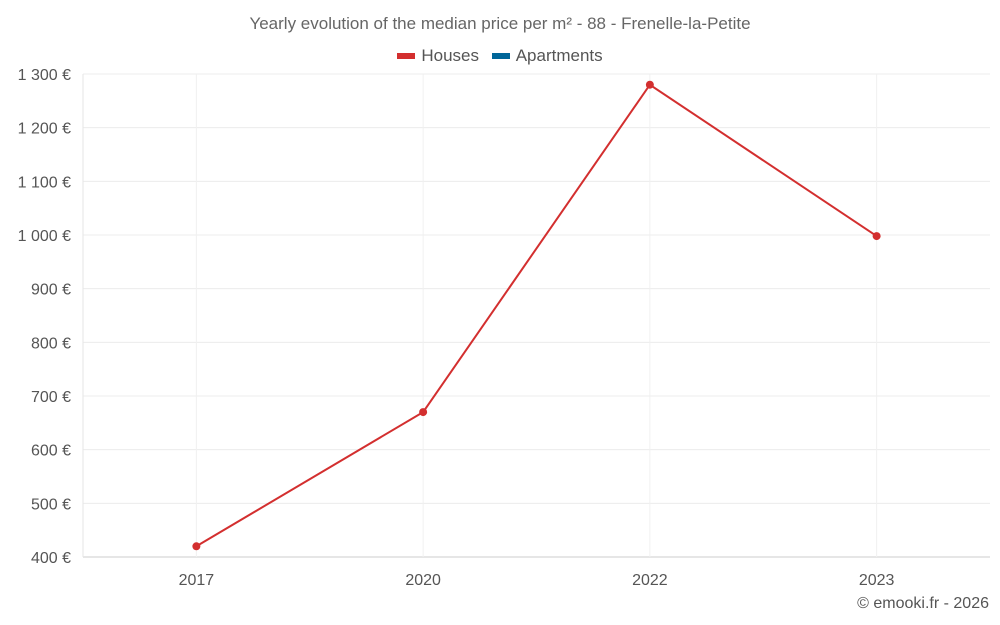 The image size is (1000, 625). I want to click on legend: Houses Apartments, so click(500, 55).